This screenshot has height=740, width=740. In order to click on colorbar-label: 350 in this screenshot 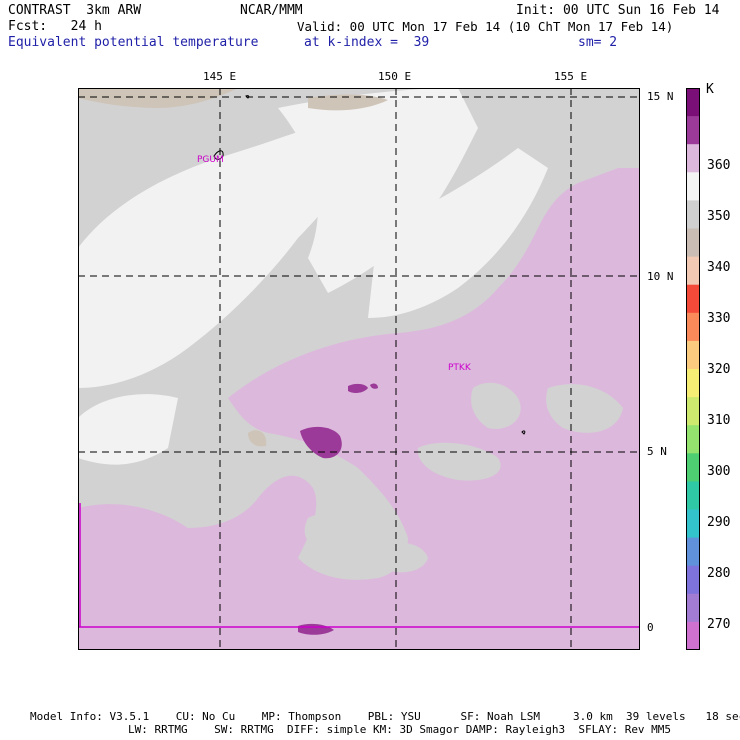, I will do `click(719, 216)`.